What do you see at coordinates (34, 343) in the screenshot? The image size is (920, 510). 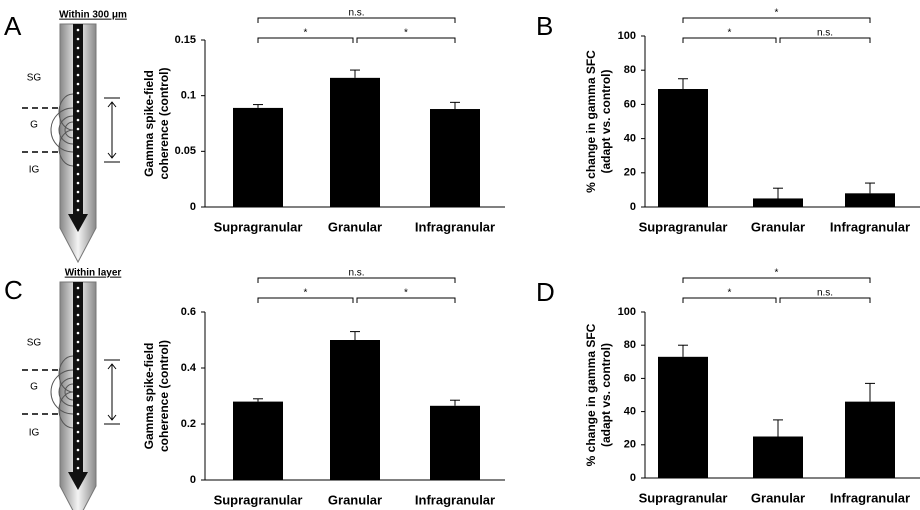 I see `layer-label: SG` at bounding box center [34, 343].